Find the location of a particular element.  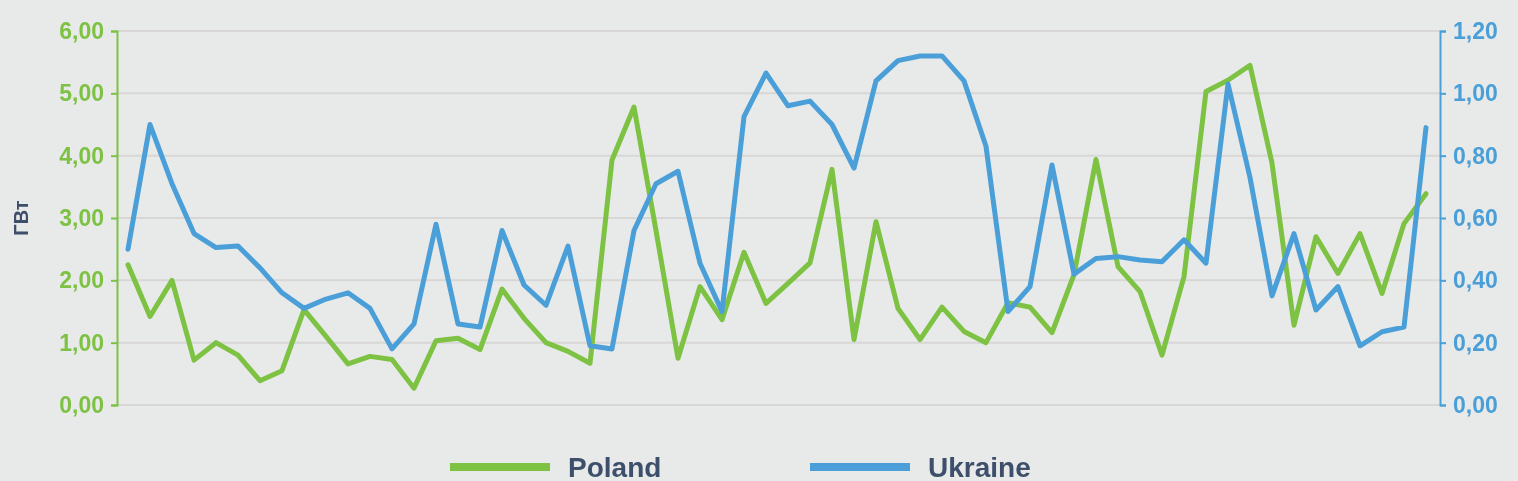

y-tick-label: 6,00 is located at coordinates (81, 30).